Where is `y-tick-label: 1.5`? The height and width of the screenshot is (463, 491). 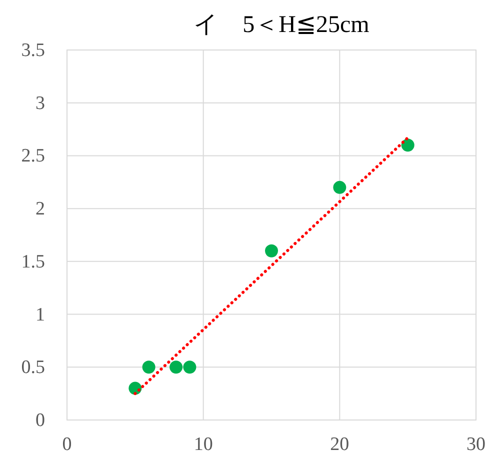
y-tick-label: 1.5 is located at coordinates (33, 261).